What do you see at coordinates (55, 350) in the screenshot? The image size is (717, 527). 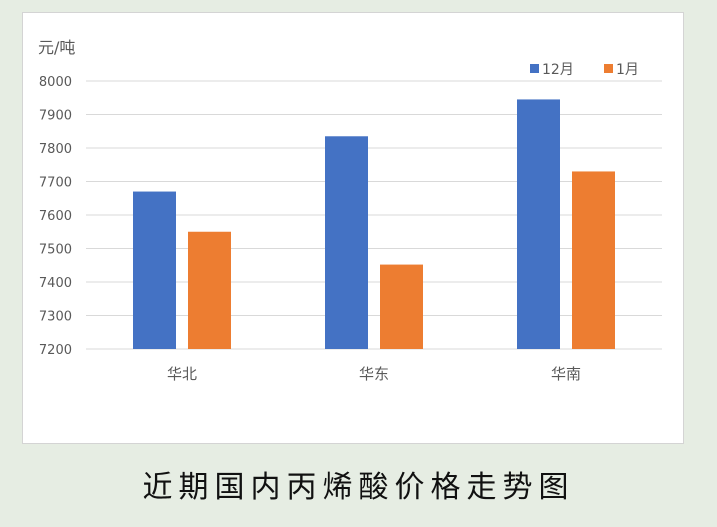 I see `y-tick-label: 7200` at bounding box center [55, 350].